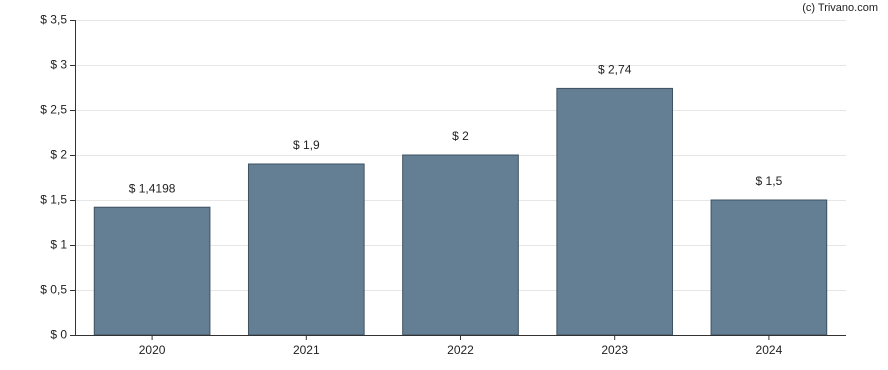  What do you see at coordinates (58, 65) in the screenshot?
I see `y-tick-label: $ 3` at bounding box center [58, 65].